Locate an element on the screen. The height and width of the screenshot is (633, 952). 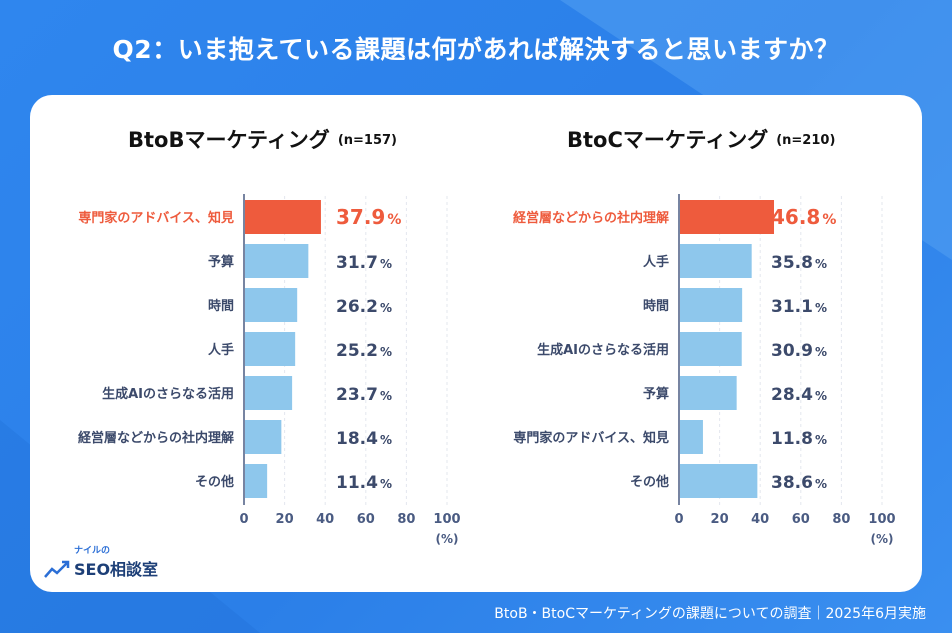
btoc-value-label: 30.9% is located at coordinates (799, 351).